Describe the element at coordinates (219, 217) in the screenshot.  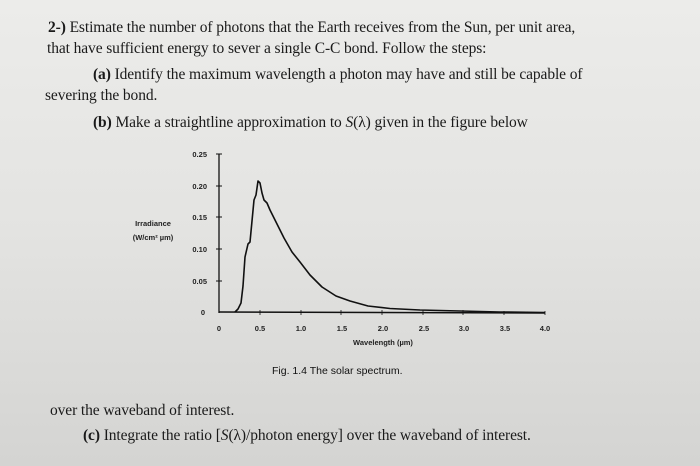
I see `y-ticks` at that location.